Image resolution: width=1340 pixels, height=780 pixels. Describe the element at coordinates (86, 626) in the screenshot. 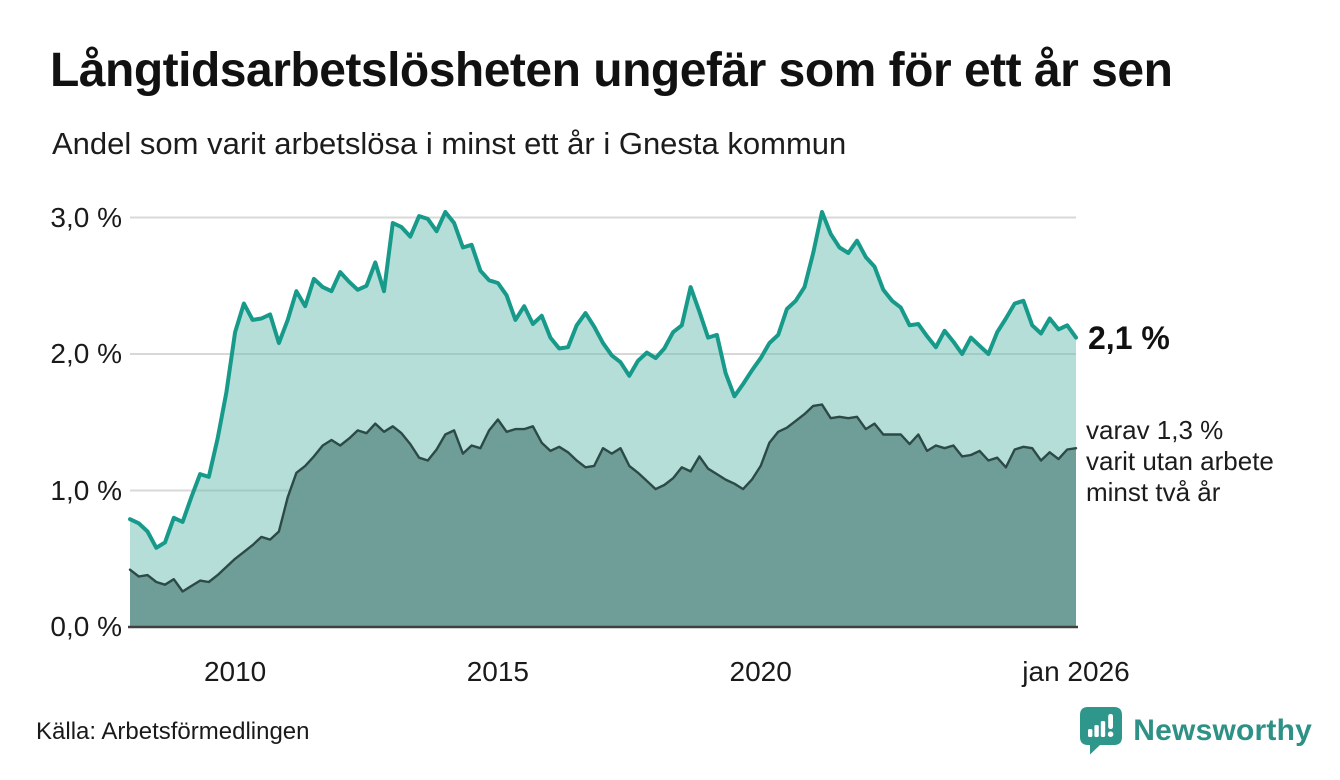

I see `y-tick-label: 0,0 %` at that location.